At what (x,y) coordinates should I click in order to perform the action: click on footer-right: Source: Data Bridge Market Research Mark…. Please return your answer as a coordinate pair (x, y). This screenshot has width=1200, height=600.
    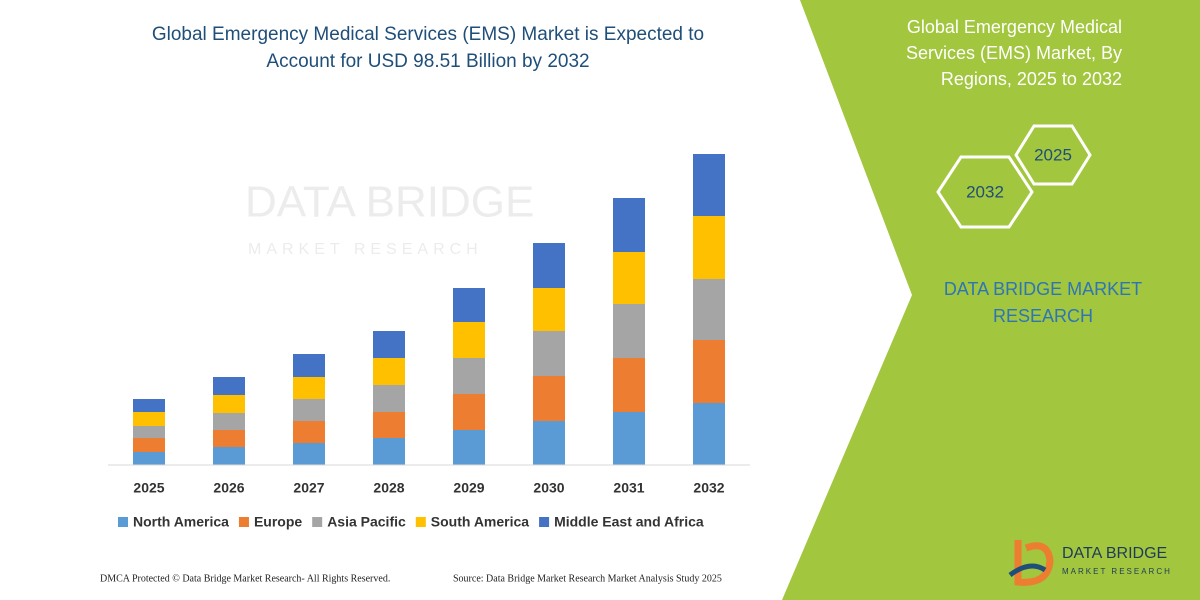
    Looking at the image, I should click on (587, 578).